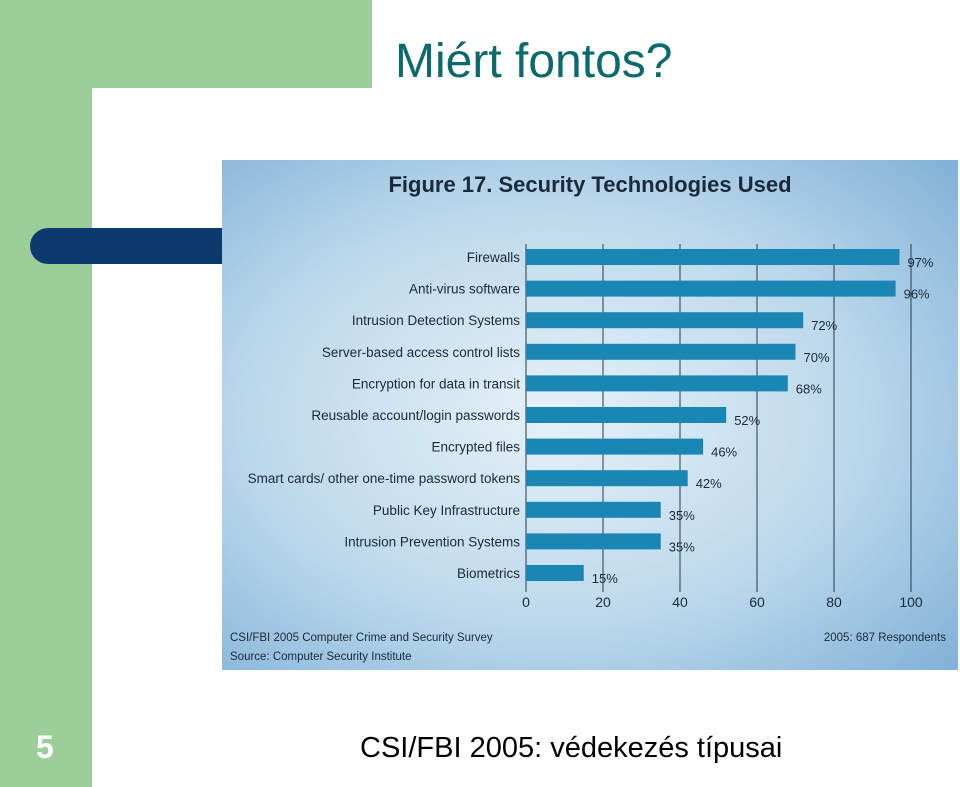  I want to click on category-label: Intrusion Detection Systems, so click(436, 320).